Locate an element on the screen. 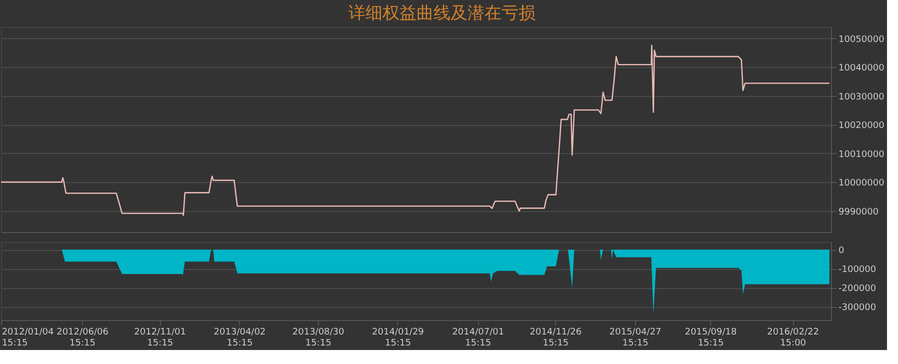 This screenshot has height=364, width=898. y-tick-label: 10030000 is located at coordinates (861, 97).